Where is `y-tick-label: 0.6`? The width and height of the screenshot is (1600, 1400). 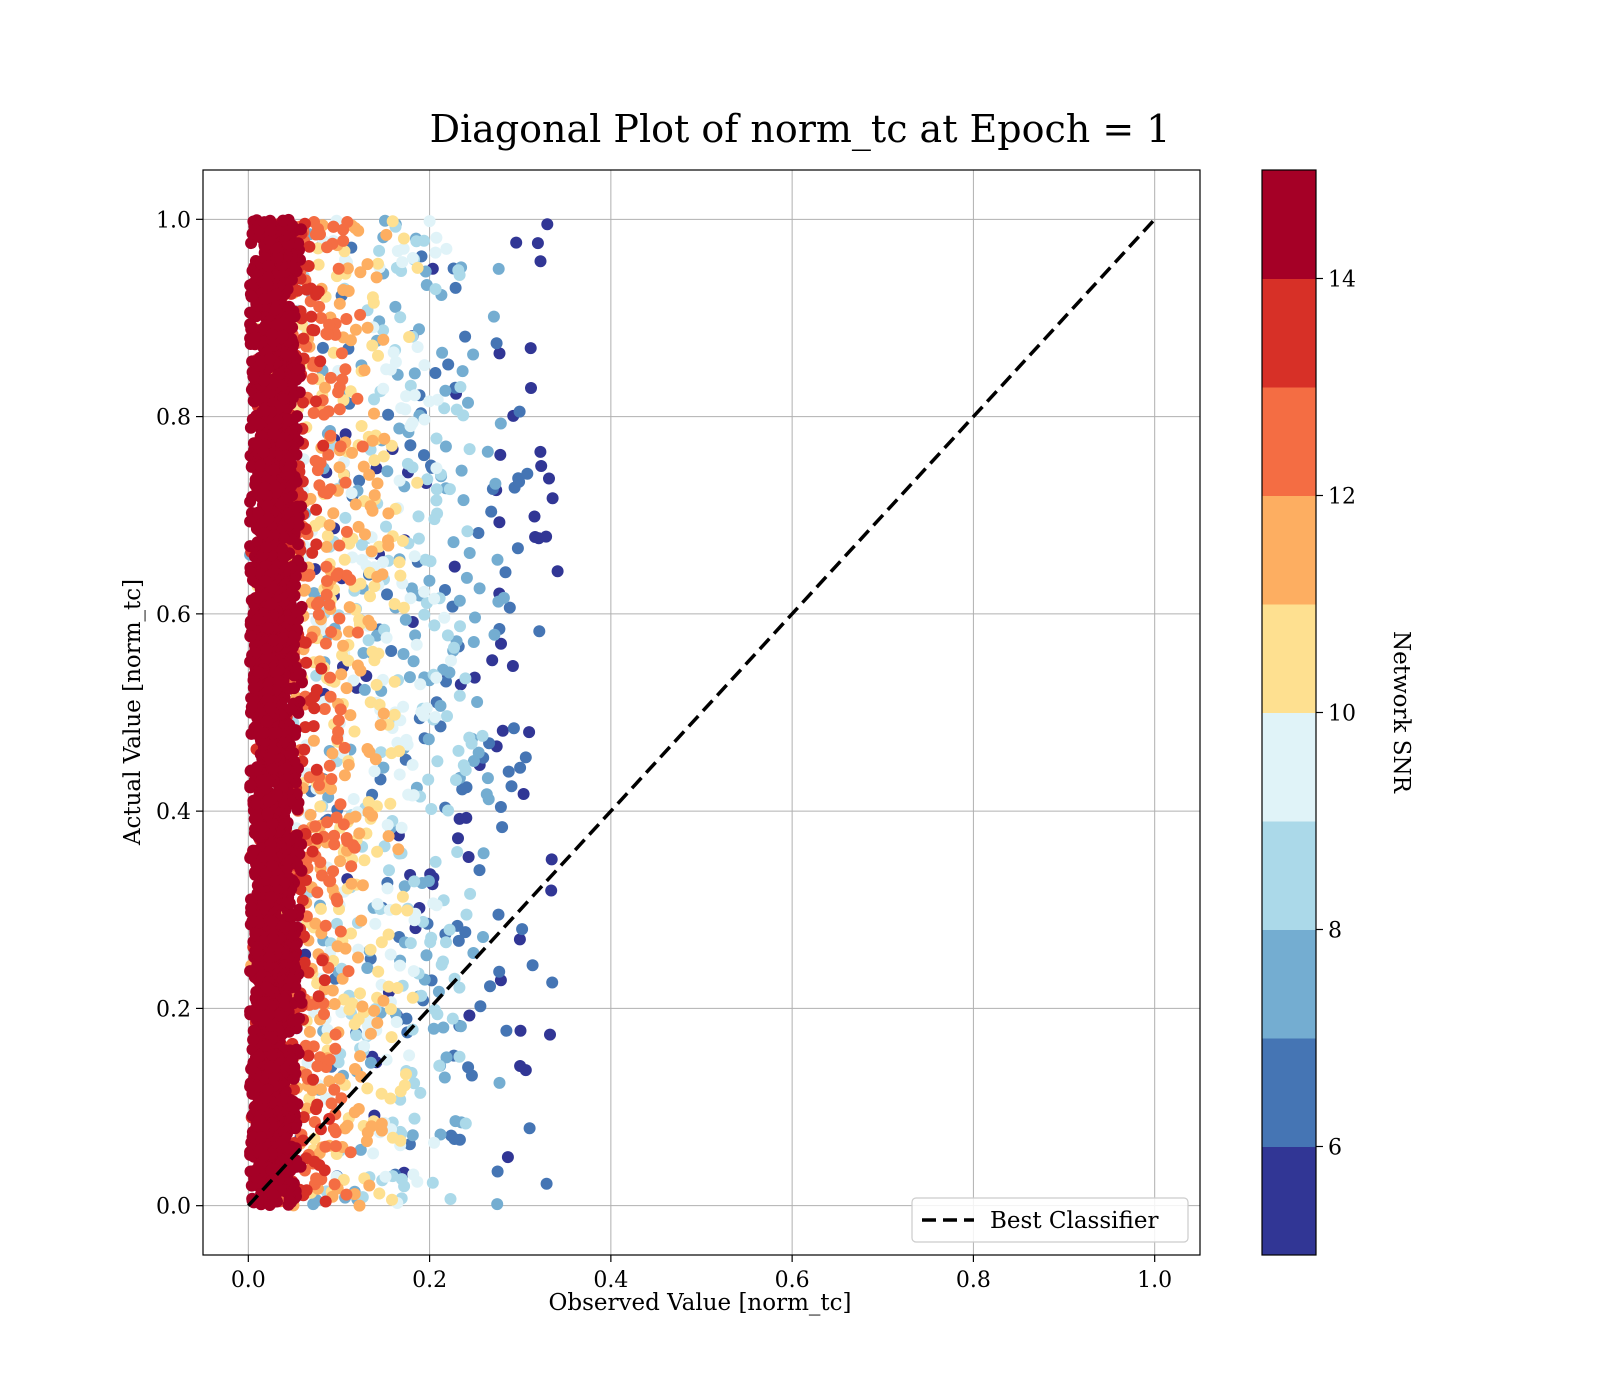
y-tick-label: 0.6 is located at coordinates (173, 615).